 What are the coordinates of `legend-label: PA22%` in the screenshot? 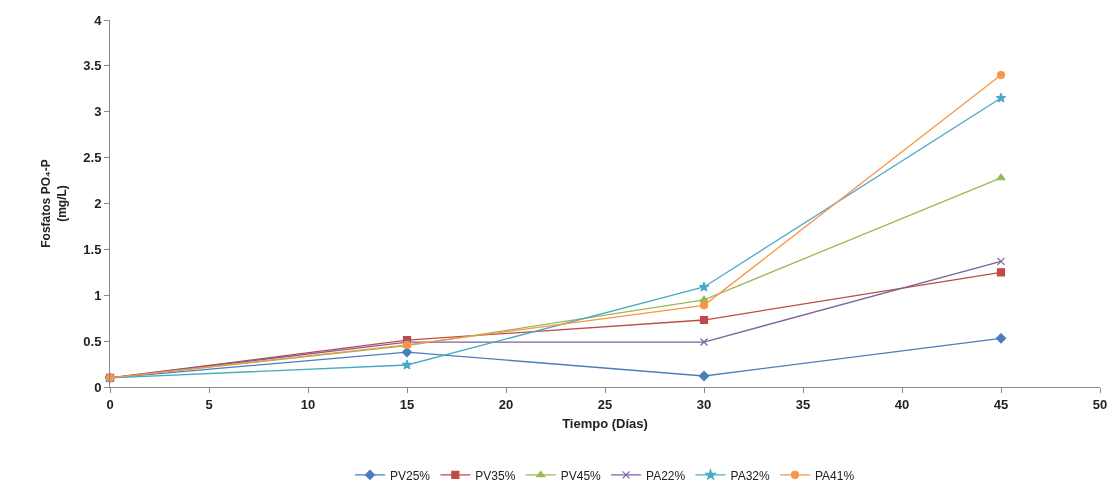 It's located at (666, 475).